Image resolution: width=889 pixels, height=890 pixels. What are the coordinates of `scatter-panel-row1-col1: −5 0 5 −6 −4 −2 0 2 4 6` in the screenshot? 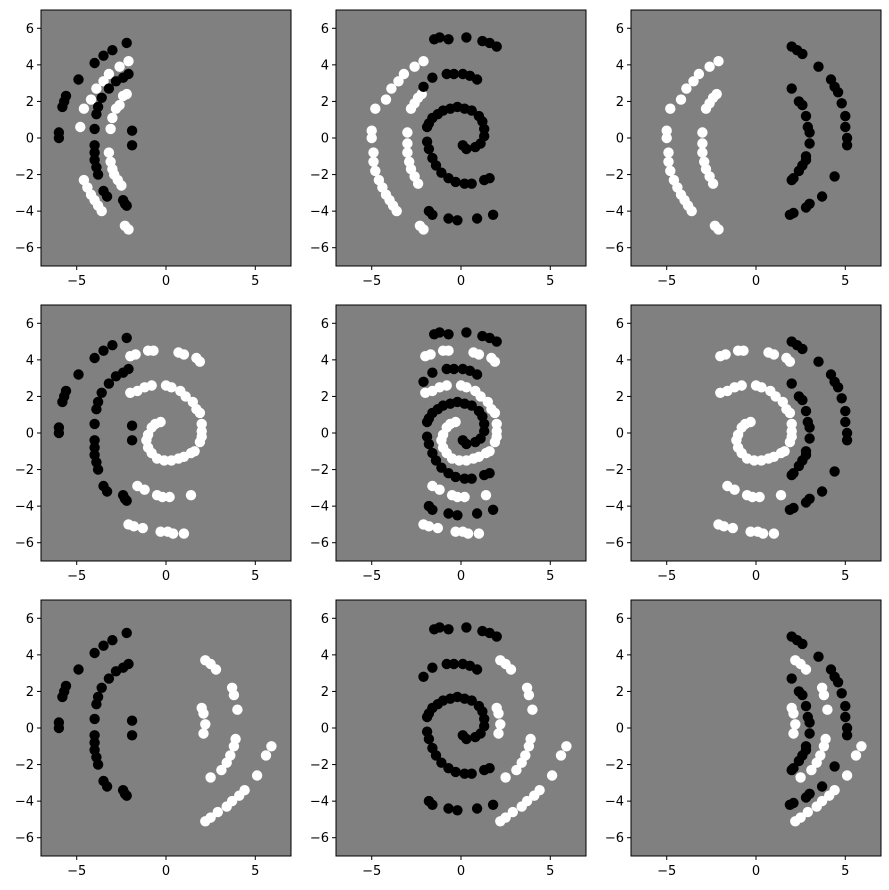 It's located at (153, 149).